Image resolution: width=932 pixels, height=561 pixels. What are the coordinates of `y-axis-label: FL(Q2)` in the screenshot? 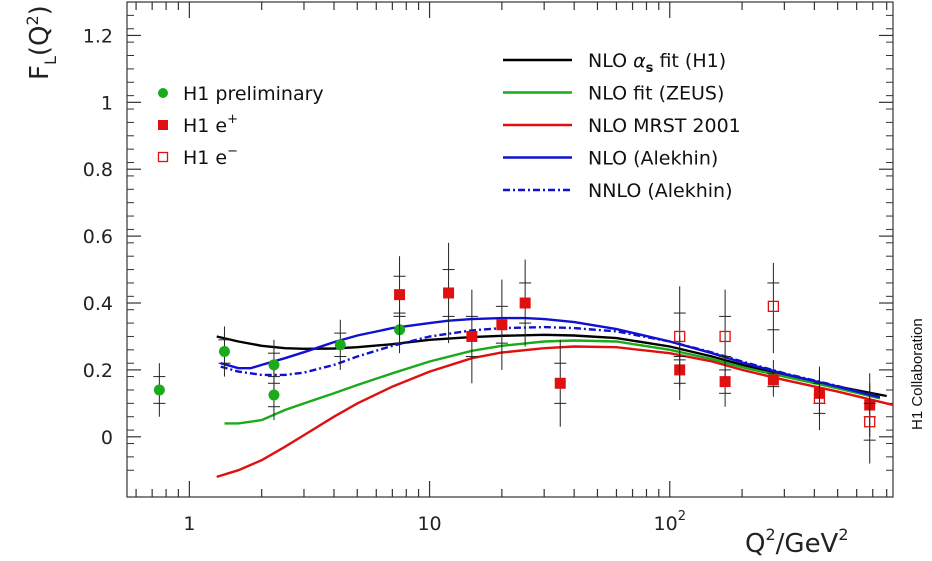 It's located at (41, 42).